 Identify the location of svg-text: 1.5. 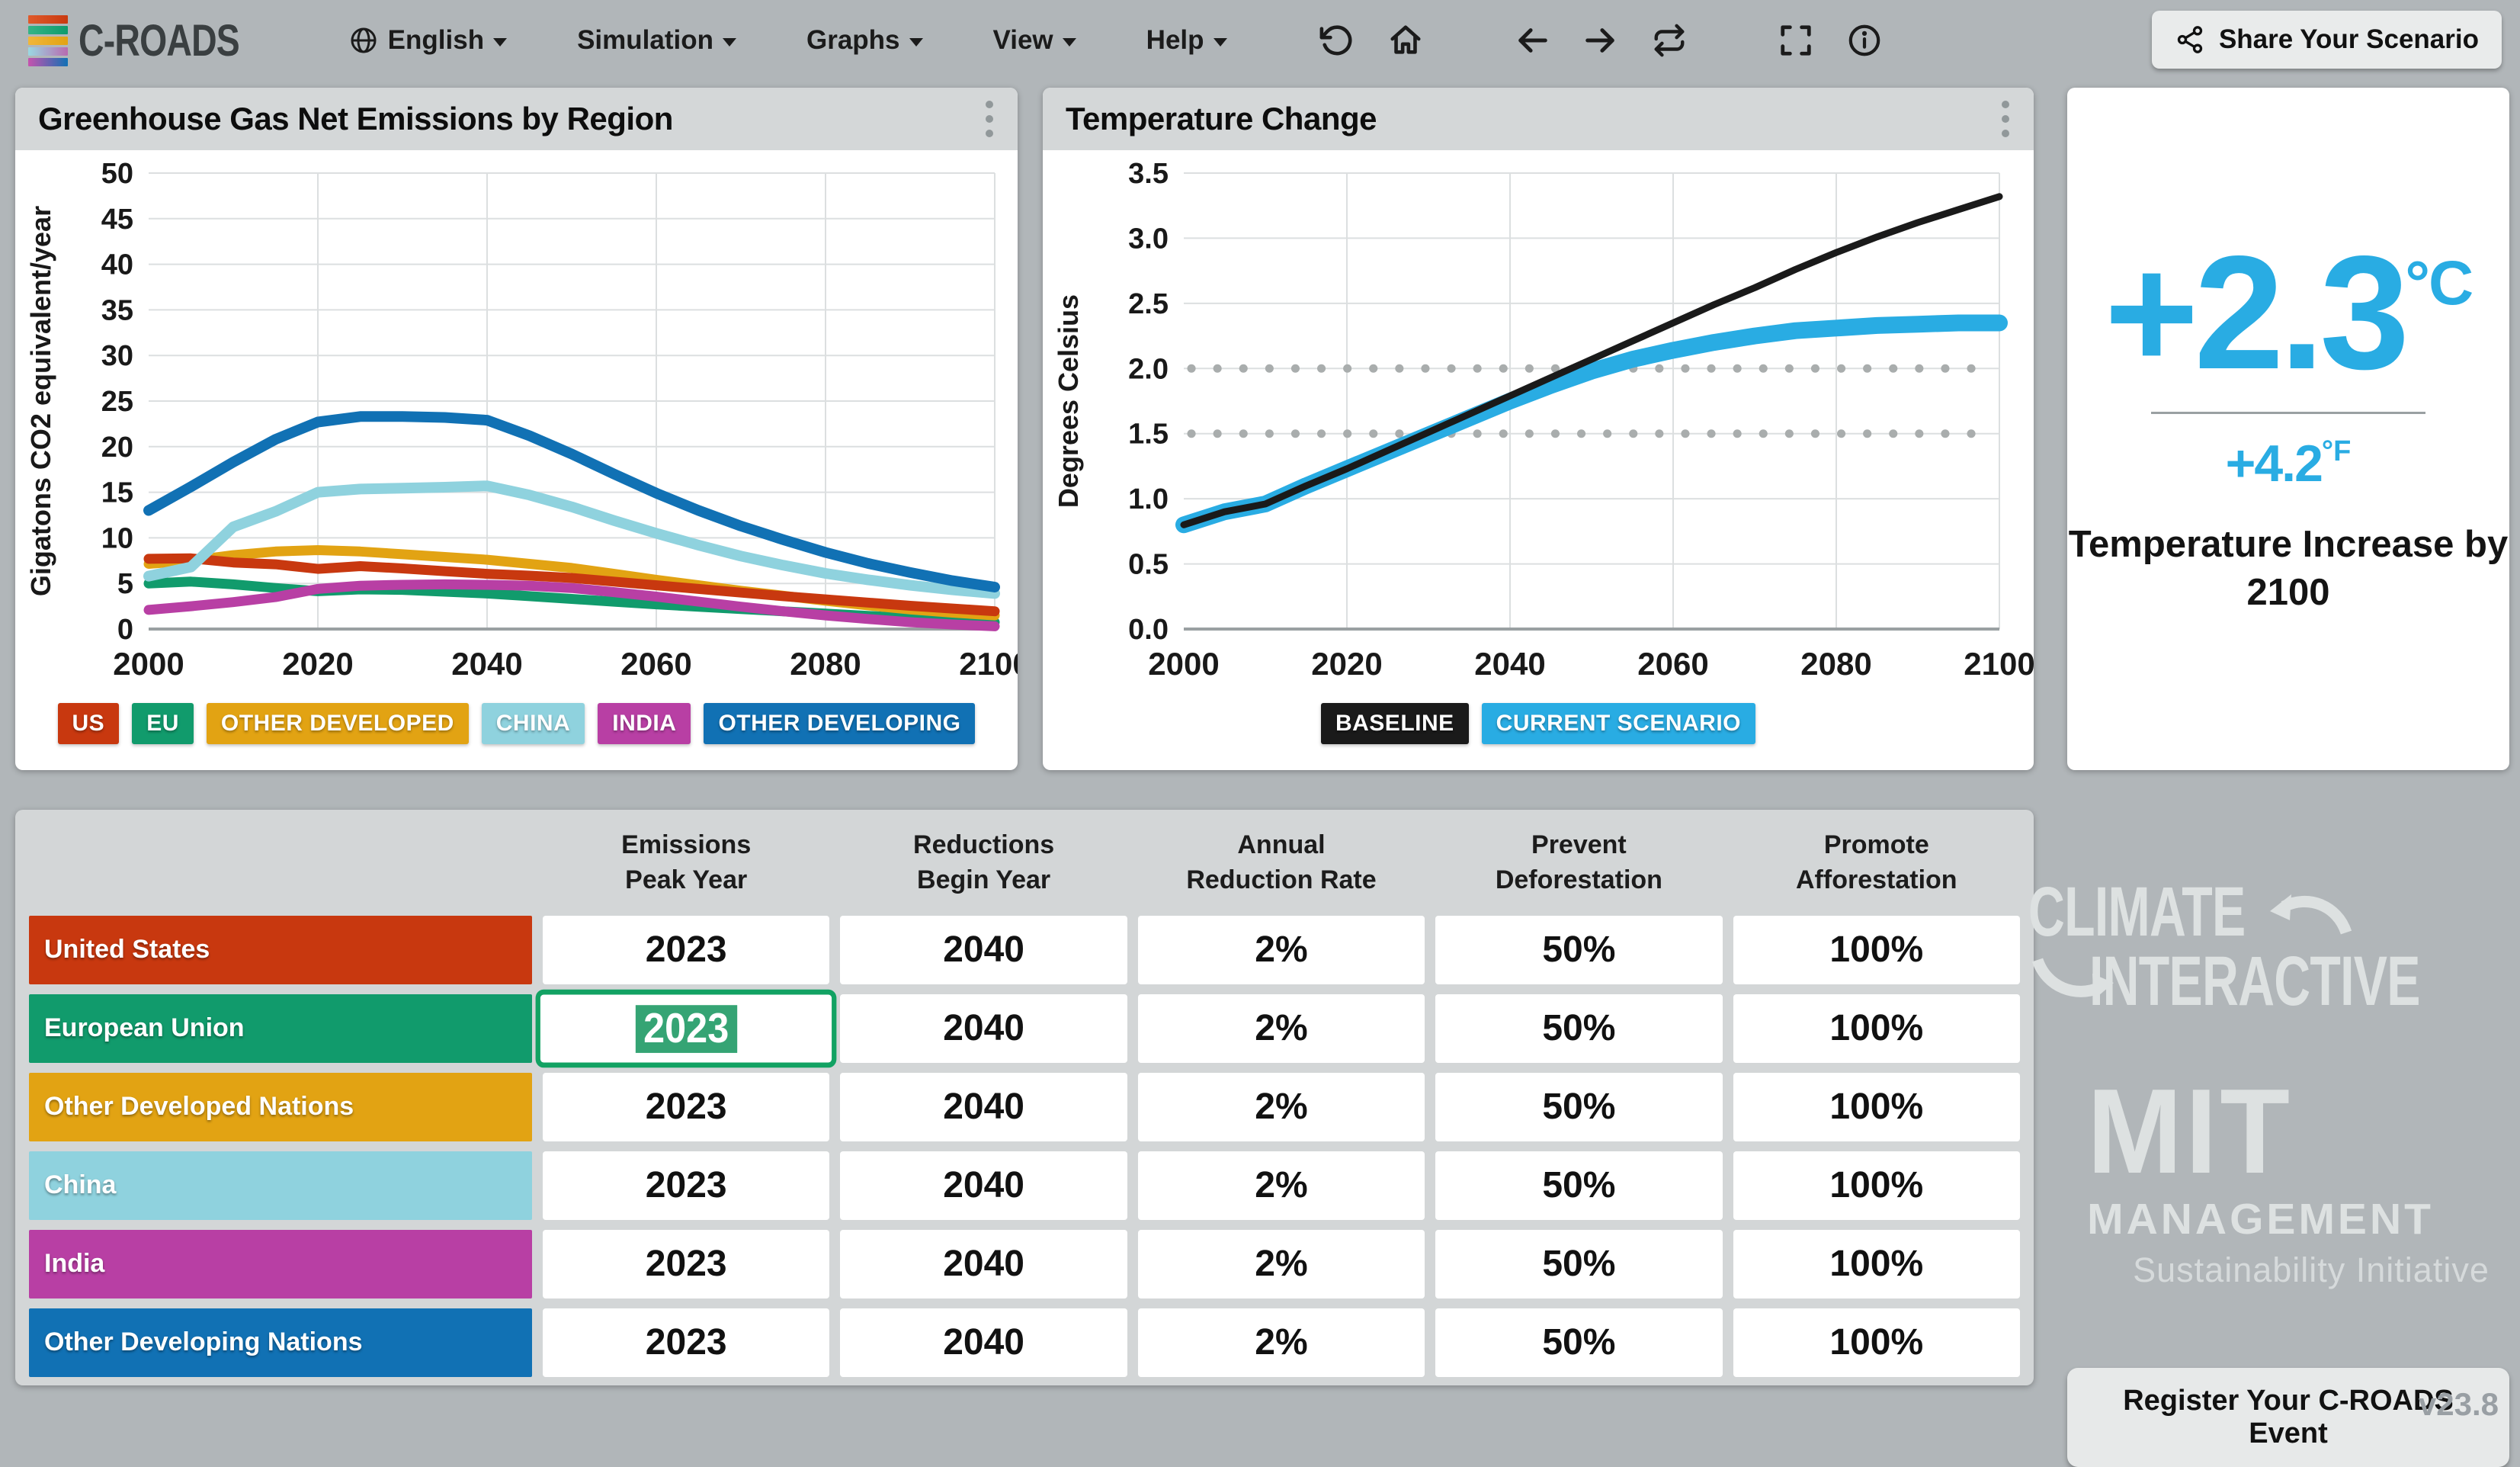
(1148, 435).